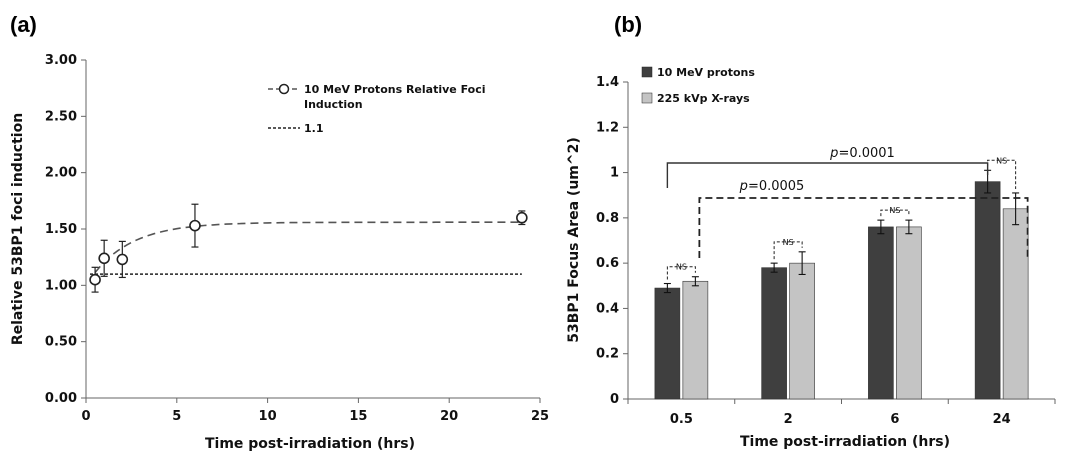 Image resolution: width=1065 pixels, height=453 pixels. I want to click on b-y-tick-label: 0.8, so click(607, 218).